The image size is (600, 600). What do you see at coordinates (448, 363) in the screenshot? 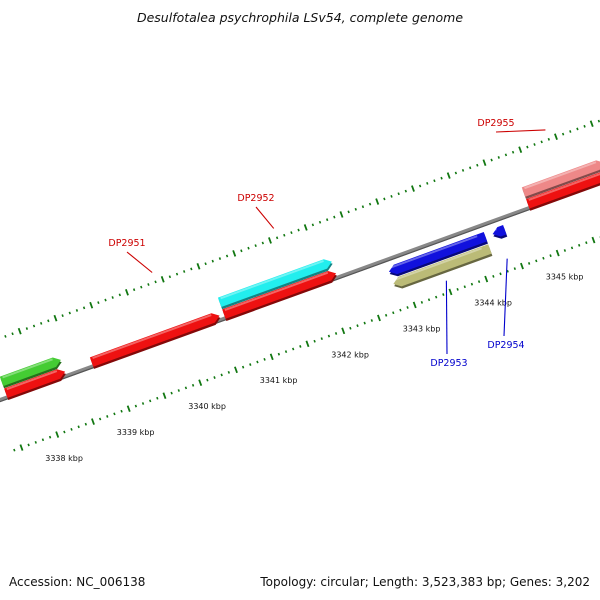
I see `gene-label-text: DP2953` at bounding box center [448, 363].